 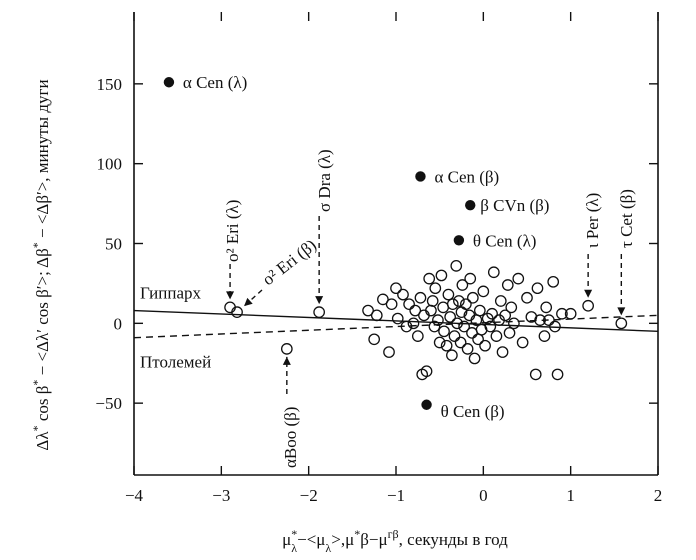 I want to click on y-tick-label: 150, so click(x=110, y=84).